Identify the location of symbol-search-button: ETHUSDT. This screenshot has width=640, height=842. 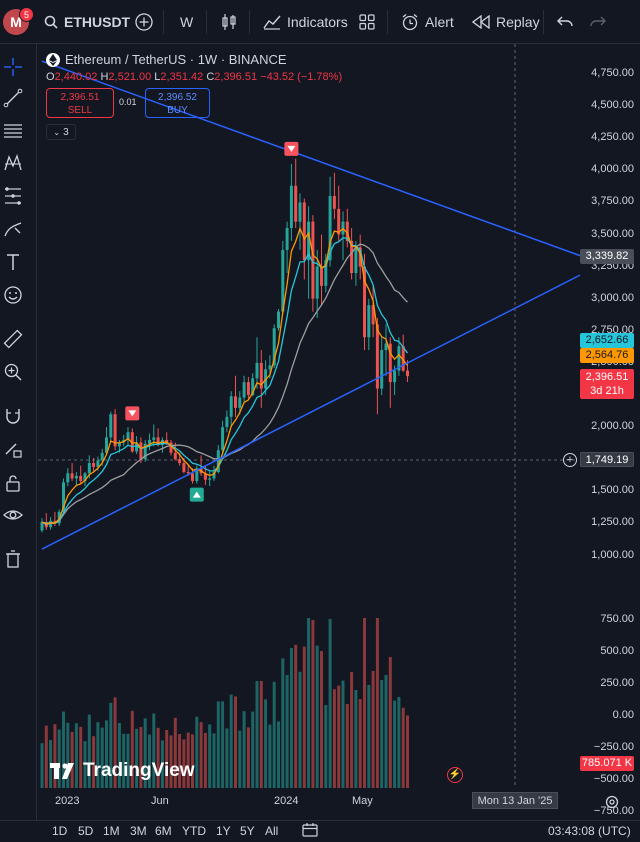
(87, 22).